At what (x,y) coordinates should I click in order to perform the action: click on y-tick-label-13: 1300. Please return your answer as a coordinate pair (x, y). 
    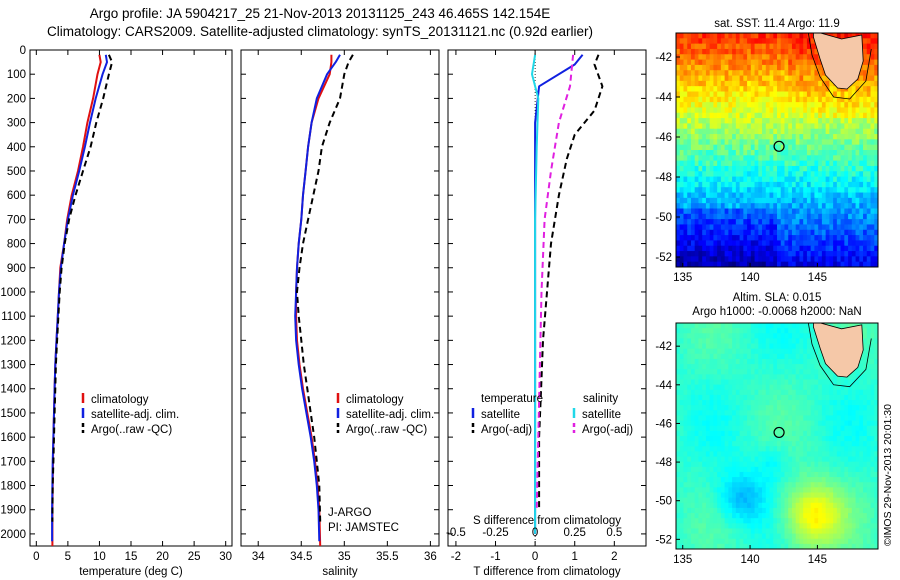
    Looking at the image, I should click on (13, 366).